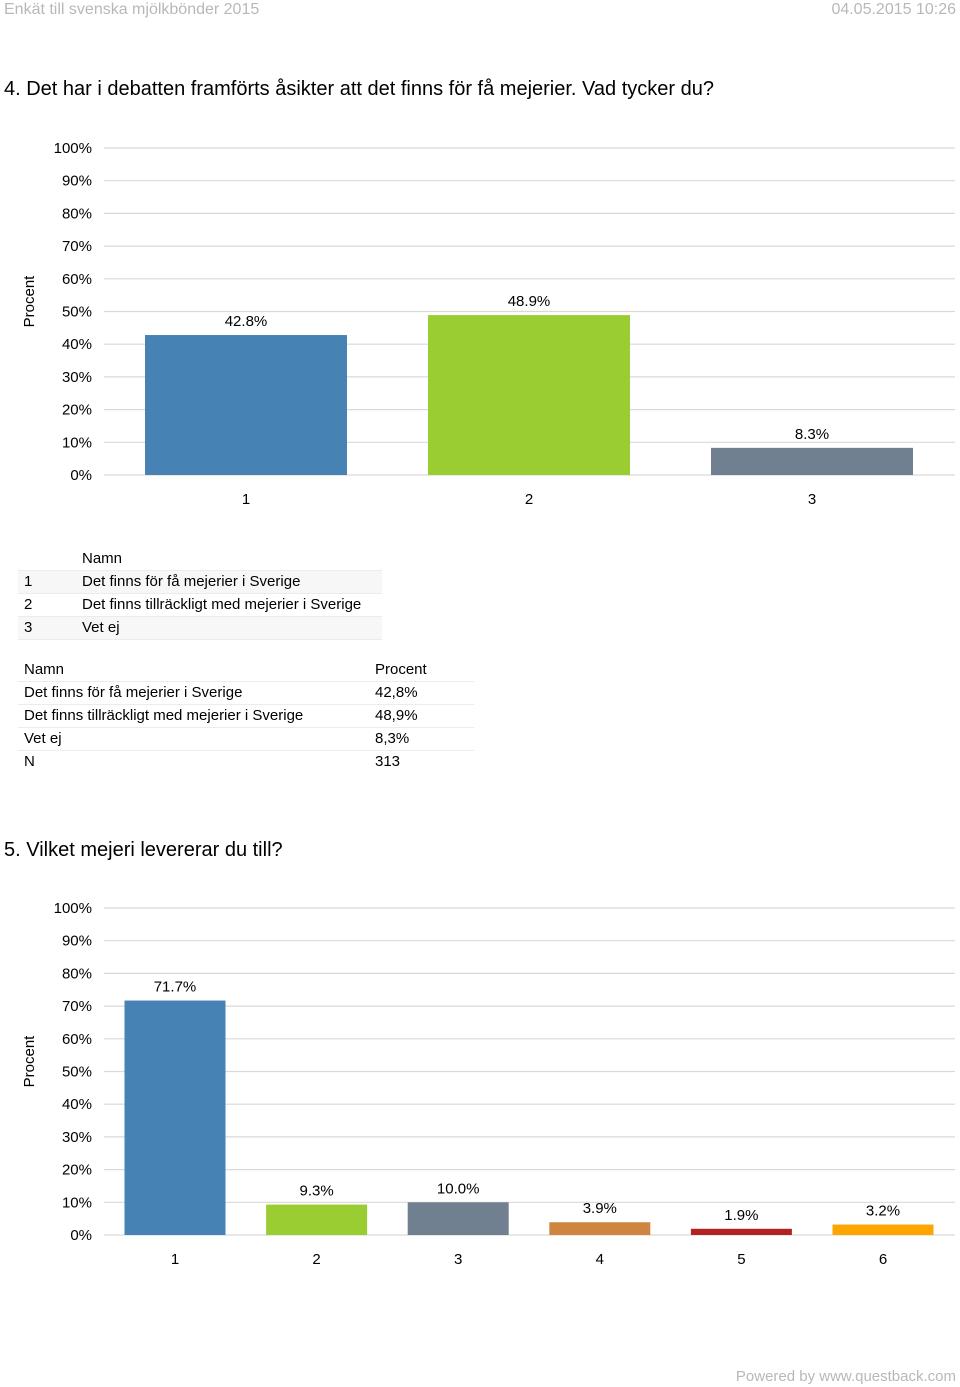 The width and height of the screenshot is (960, 1387). I want to click on x-tick-label: 6, so click(883, 1259).